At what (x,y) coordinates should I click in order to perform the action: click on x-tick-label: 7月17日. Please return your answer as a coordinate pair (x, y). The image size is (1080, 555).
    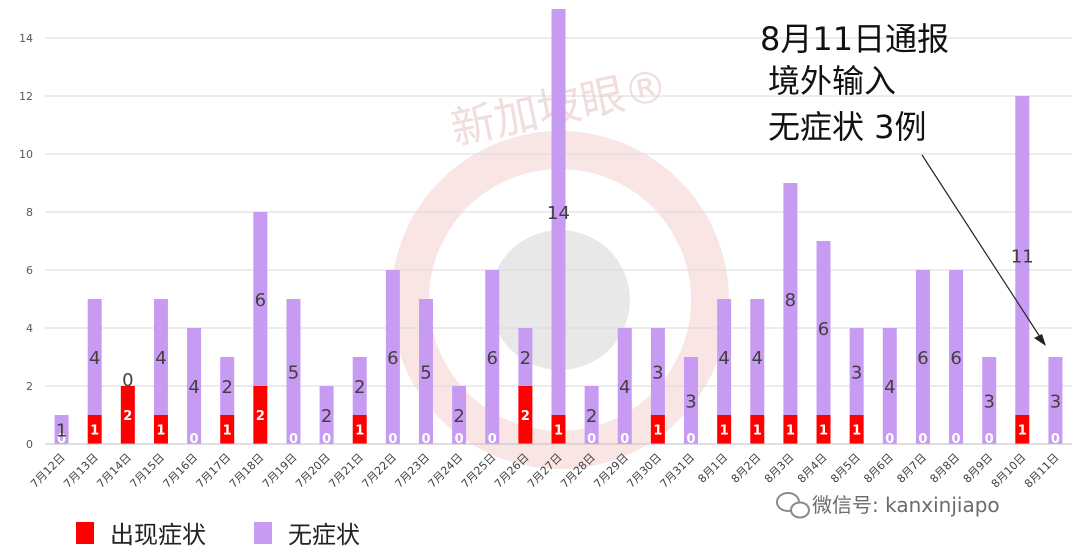
    Looking at the image, I should click on (214, 471).